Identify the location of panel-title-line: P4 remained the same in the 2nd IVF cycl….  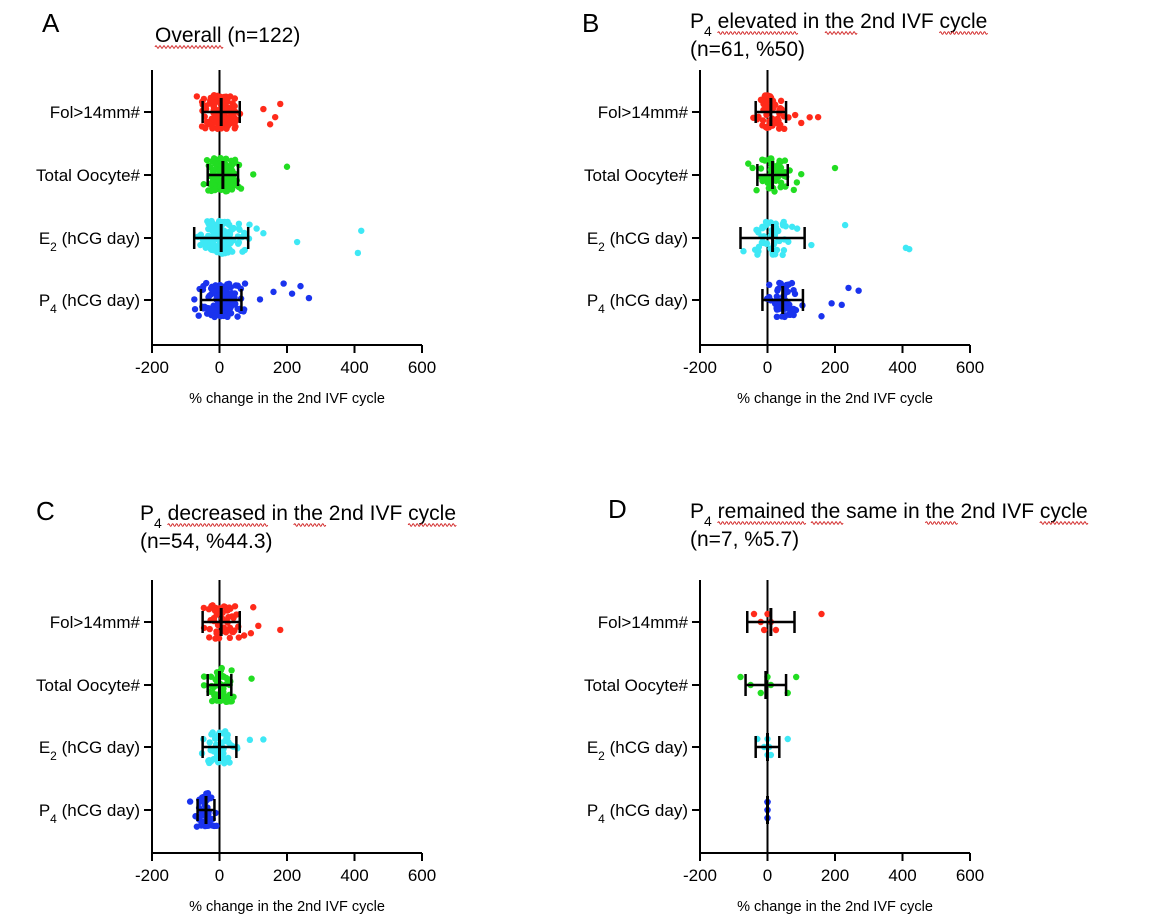
(889, 514).